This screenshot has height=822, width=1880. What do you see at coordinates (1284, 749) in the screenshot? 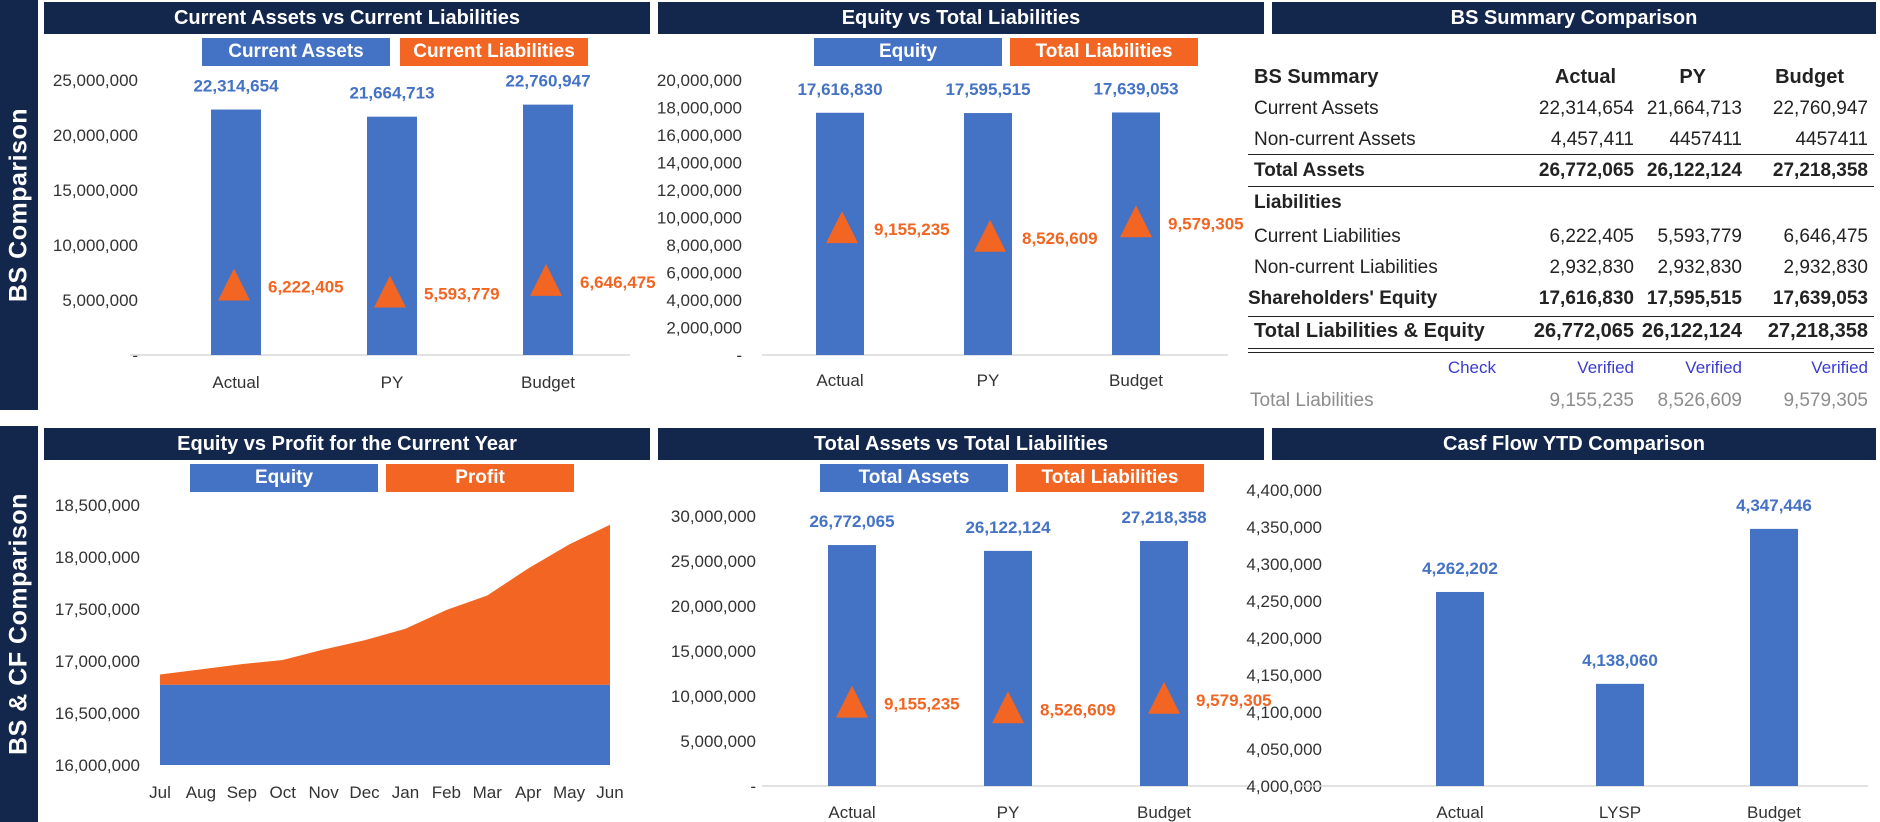
I see `y-tick-label: 4,050,000` at bounding box center [1284, 749].